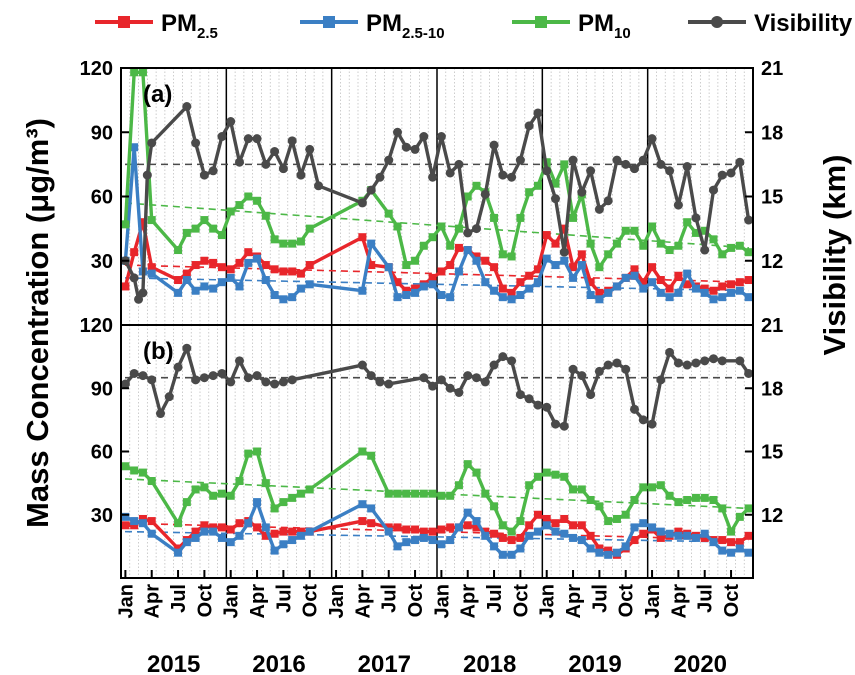 Image resolution: width=855 pixels, height=675 pixels. What do you see at coordinates (102, 262) in the screenshot?
I see `left-tick-label: 30` at bounding box center [102, 262].